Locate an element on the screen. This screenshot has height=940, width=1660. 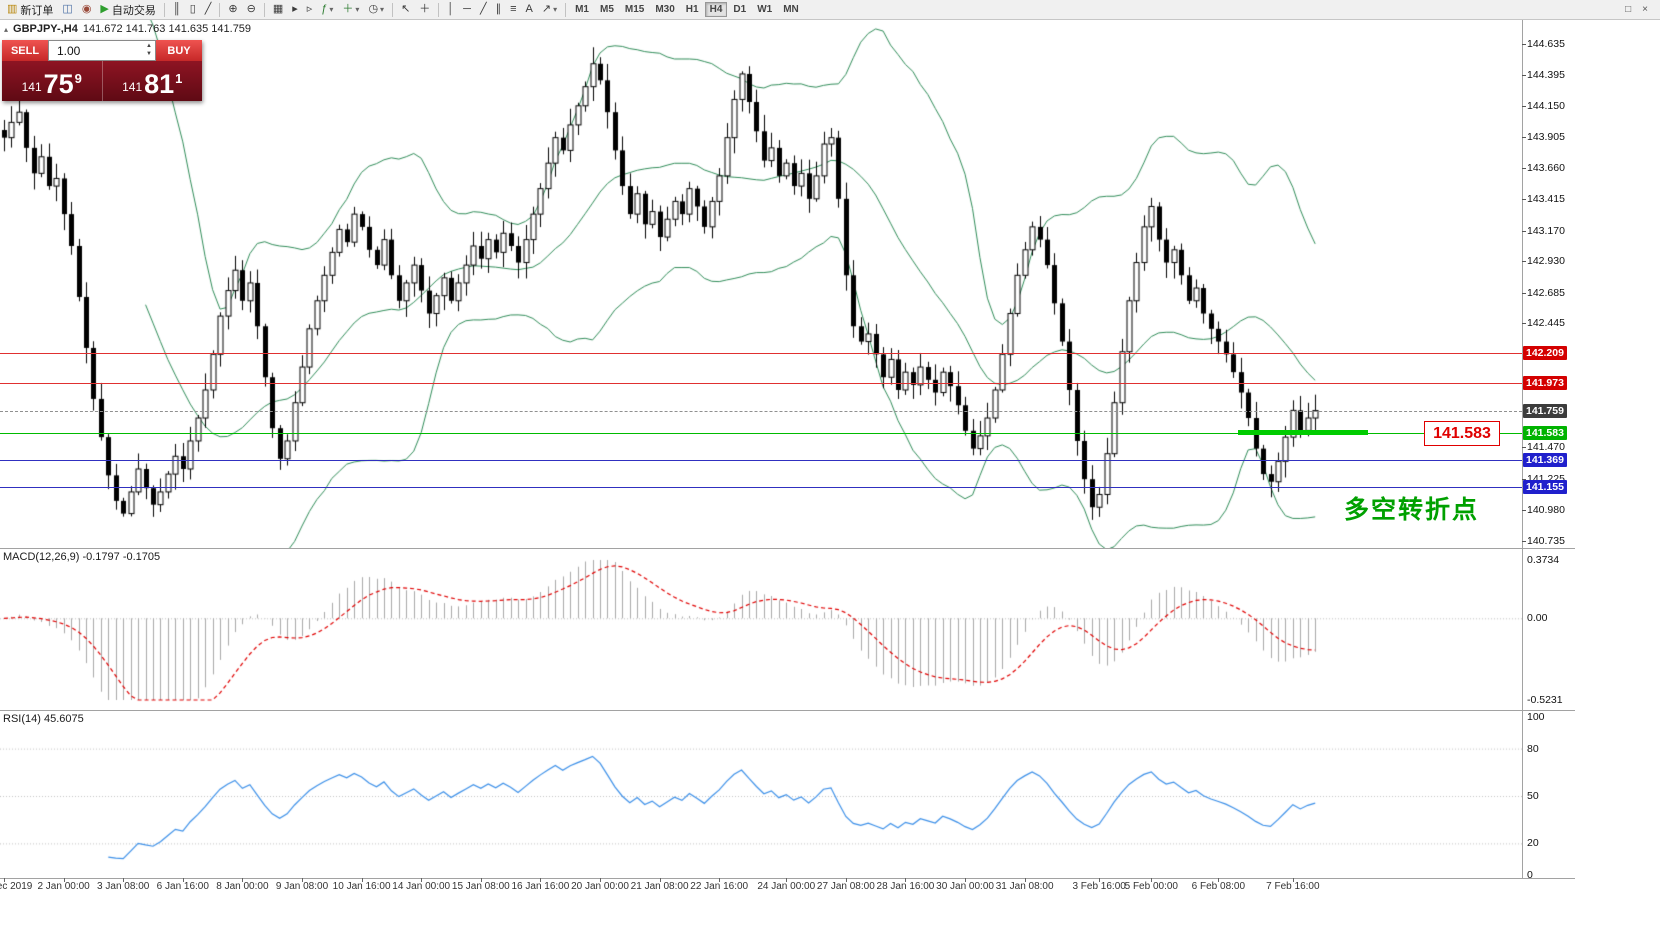
crosshair-icon-glyph: ＋ is located at coordinates (425, 9).